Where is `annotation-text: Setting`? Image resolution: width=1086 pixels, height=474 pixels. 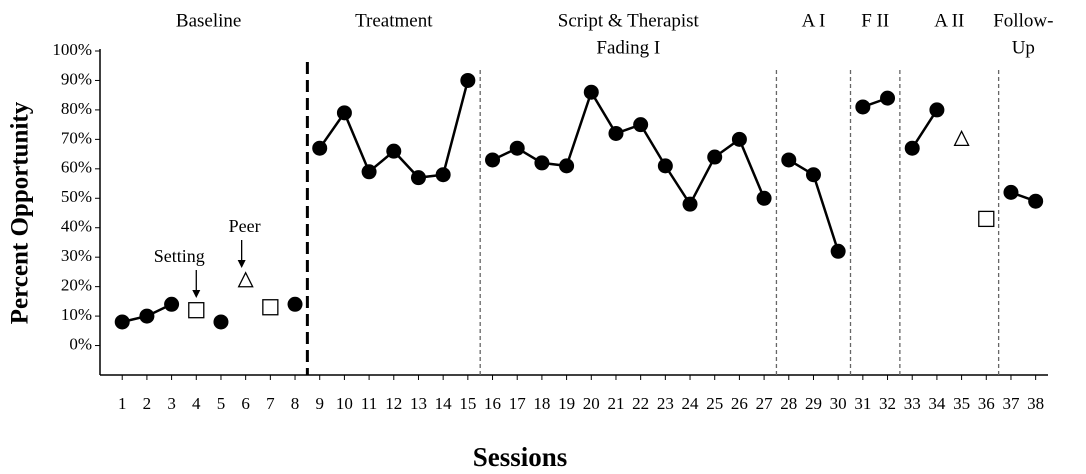
annotation-text: Setting is located at coordinates (179, 256).